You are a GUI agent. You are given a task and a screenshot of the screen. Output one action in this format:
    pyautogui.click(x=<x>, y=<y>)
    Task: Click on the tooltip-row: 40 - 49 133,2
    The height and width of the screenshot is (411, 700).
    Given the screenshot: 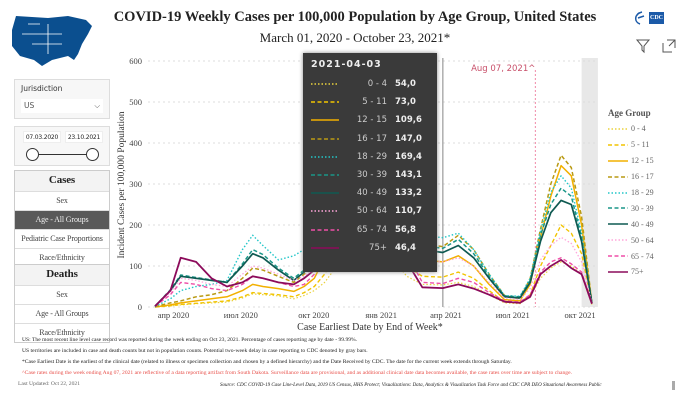 What is the action you would take?
    pyautogui.click(x=370, y=193)
    